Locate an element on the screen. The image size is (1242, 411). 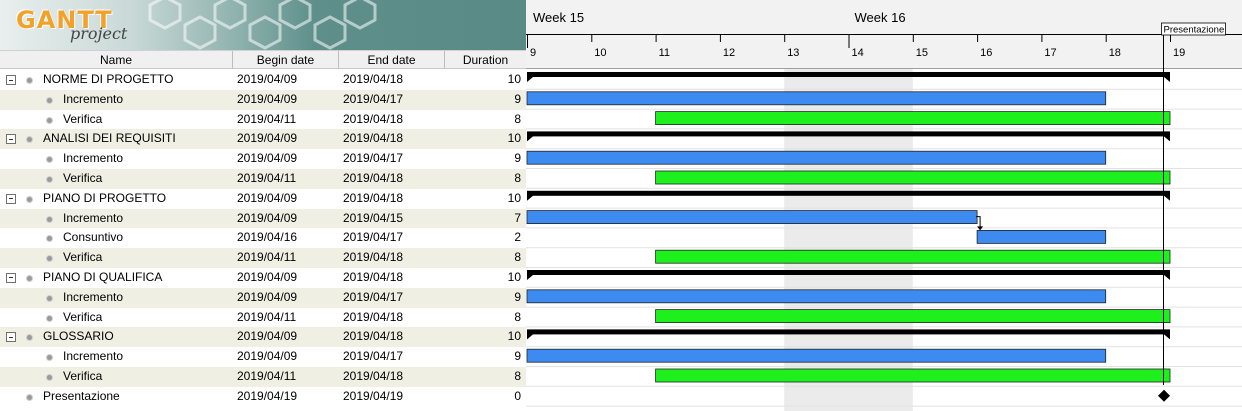
task-name: GLOSSARIO is located at coordinates (78, 336).